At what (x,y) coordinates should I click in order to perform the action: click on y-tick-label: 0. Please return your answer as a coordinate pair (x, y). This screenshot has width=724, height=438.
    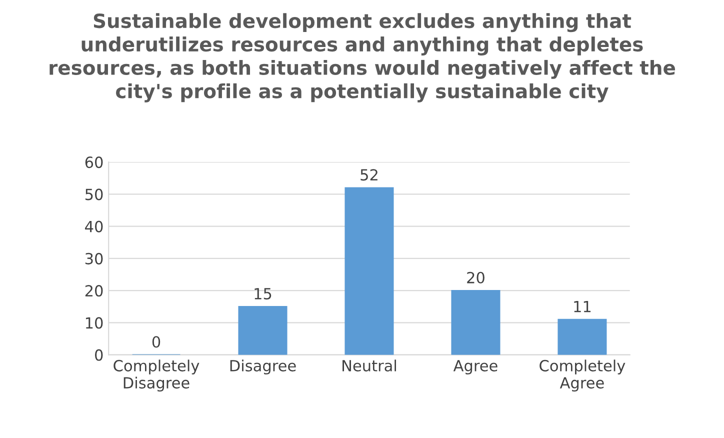
    Looking at the image, I should click on (99, 355).